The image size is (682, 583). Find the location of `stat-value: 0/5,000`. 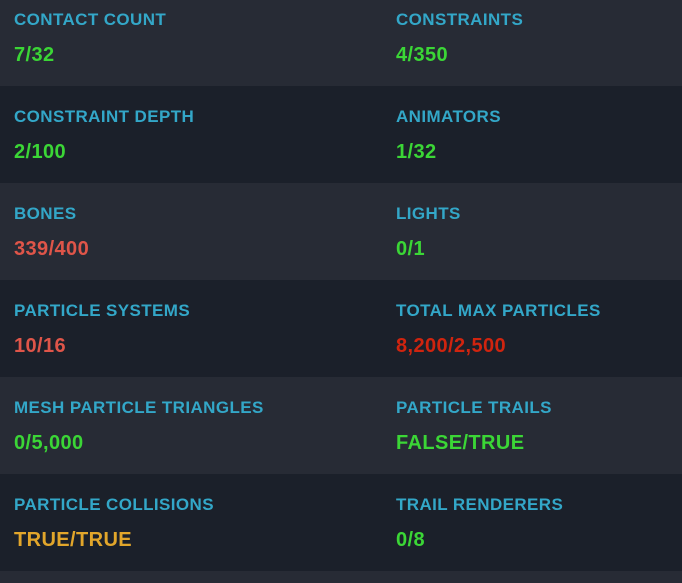

stat-value: 0/5,000 is located at coordinates (49, 443).